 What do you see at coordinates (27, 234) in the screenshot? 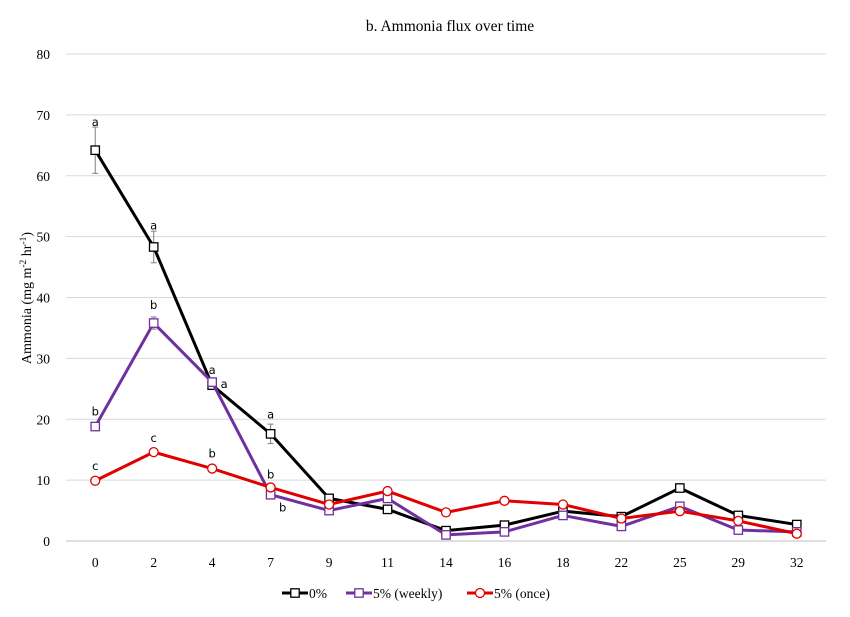
I see `y-axis-label-end: )` at bounding box center [27, 234].